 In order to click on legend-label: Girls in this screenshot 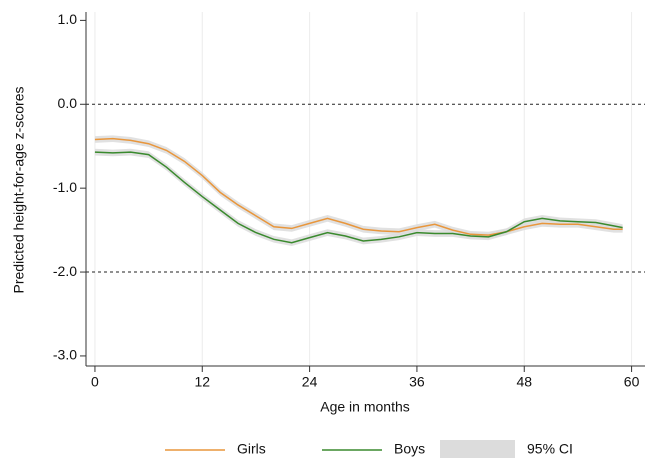, I will do `click(251, 449)`.